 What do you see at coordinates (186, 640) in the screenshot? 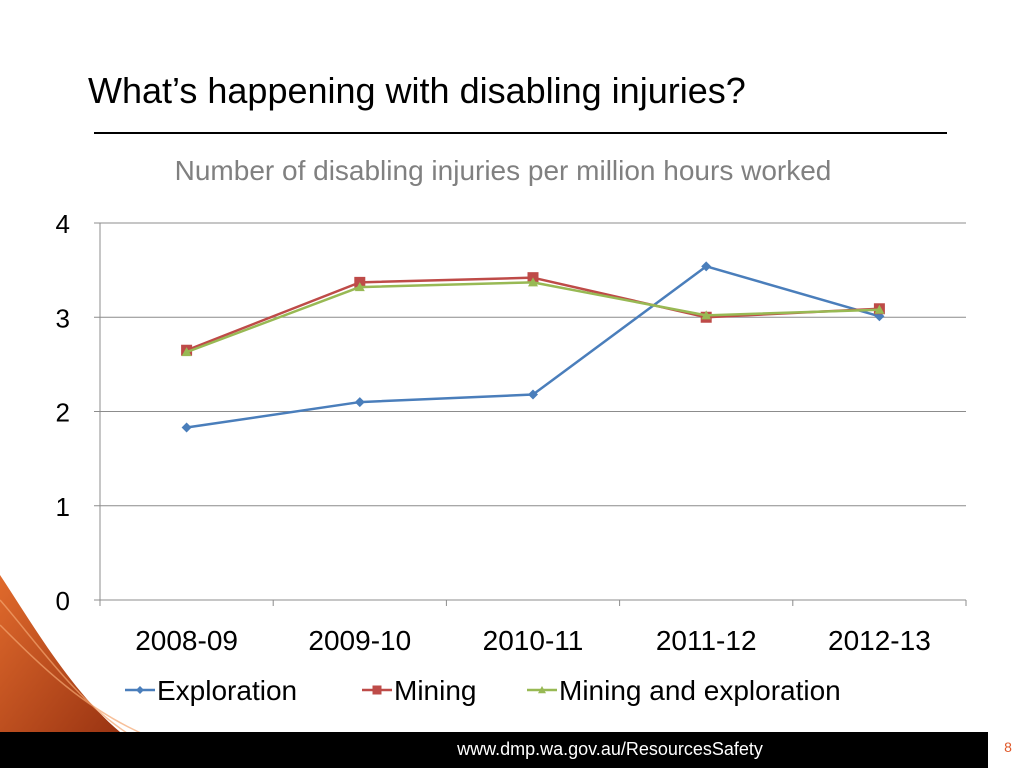
I see `x-tick-label: 2008-09` at bounding box center [186, 640].